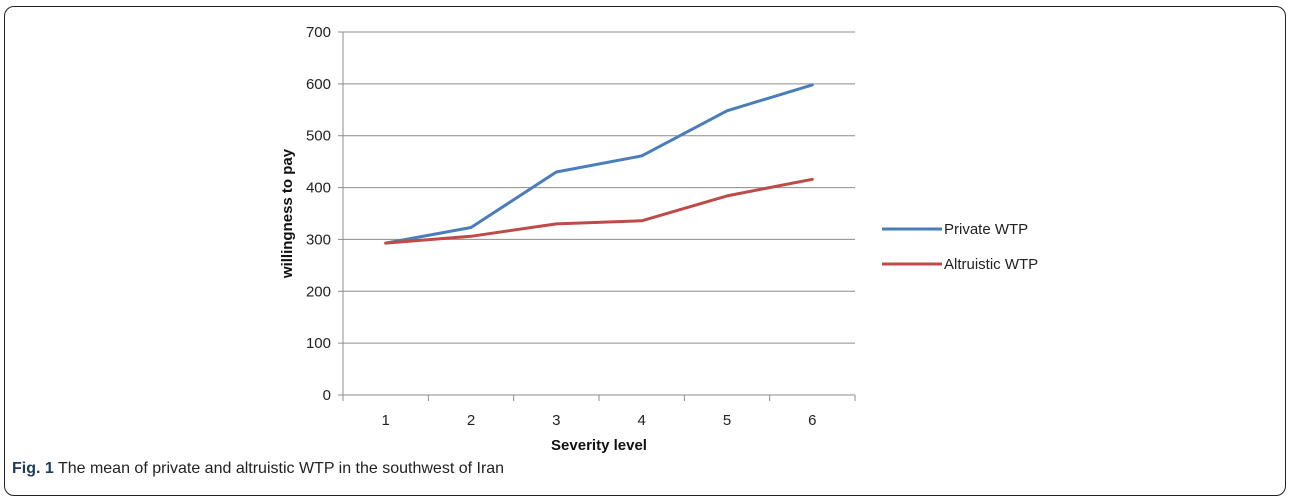 The image size is (1292, 502). I want to click on x-tick-label: 5, so click(727, 420).